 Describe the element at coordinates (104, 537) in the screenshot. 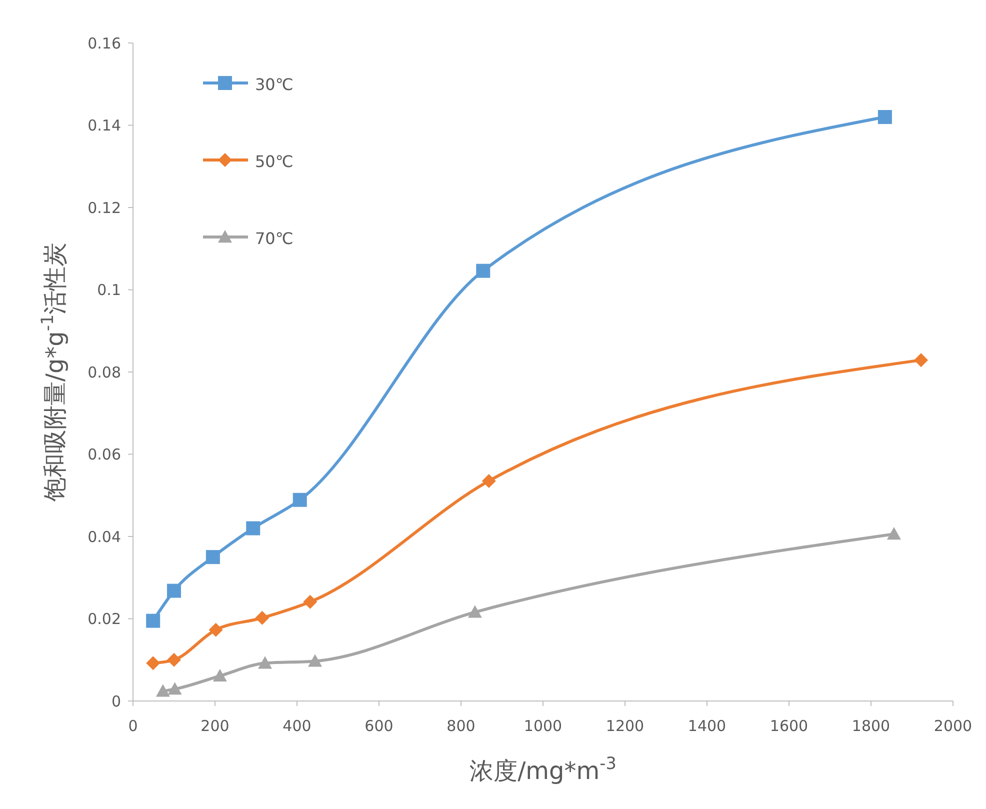

I see `y-tick-label: 0.04` at that location.